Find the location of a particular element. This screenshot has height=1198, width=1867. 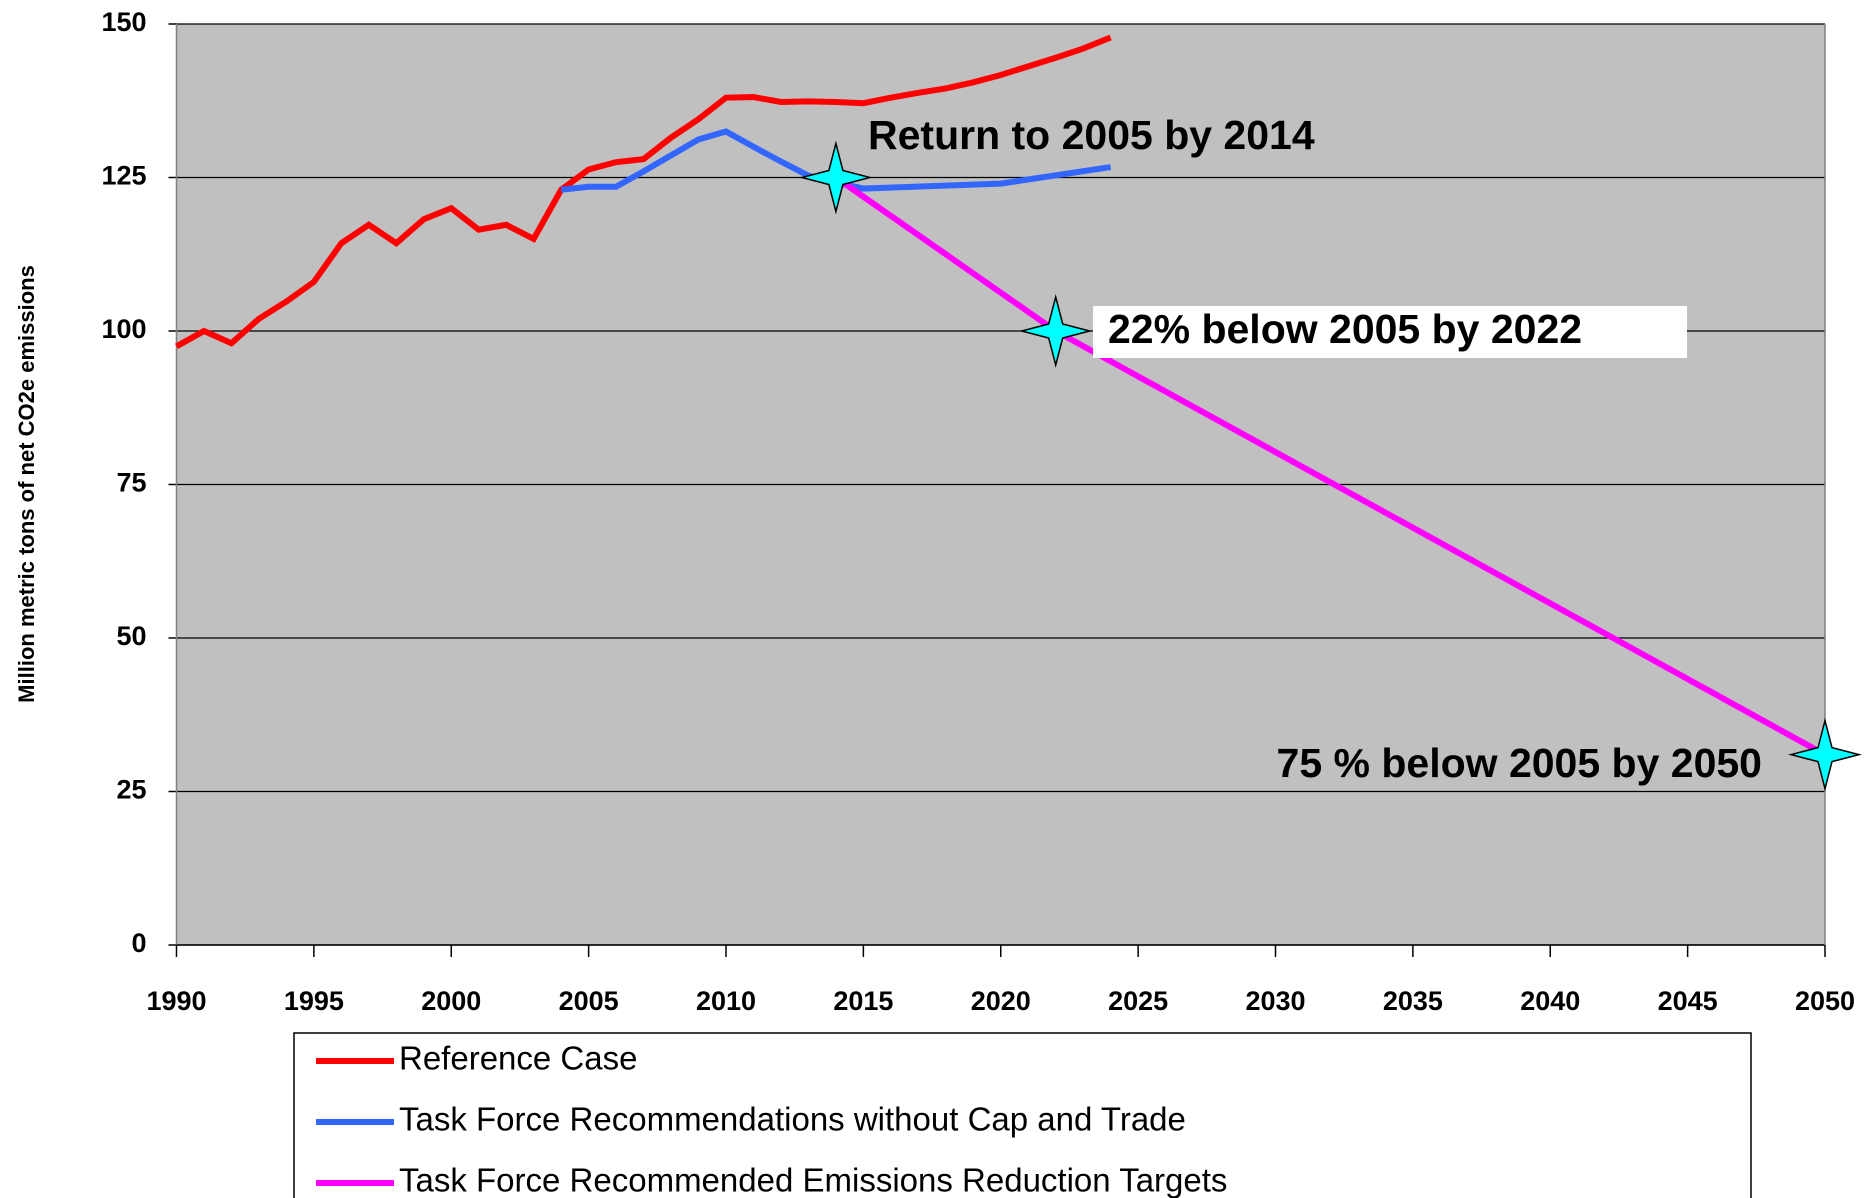

annotation-box is located at coordinates (1390, 332).